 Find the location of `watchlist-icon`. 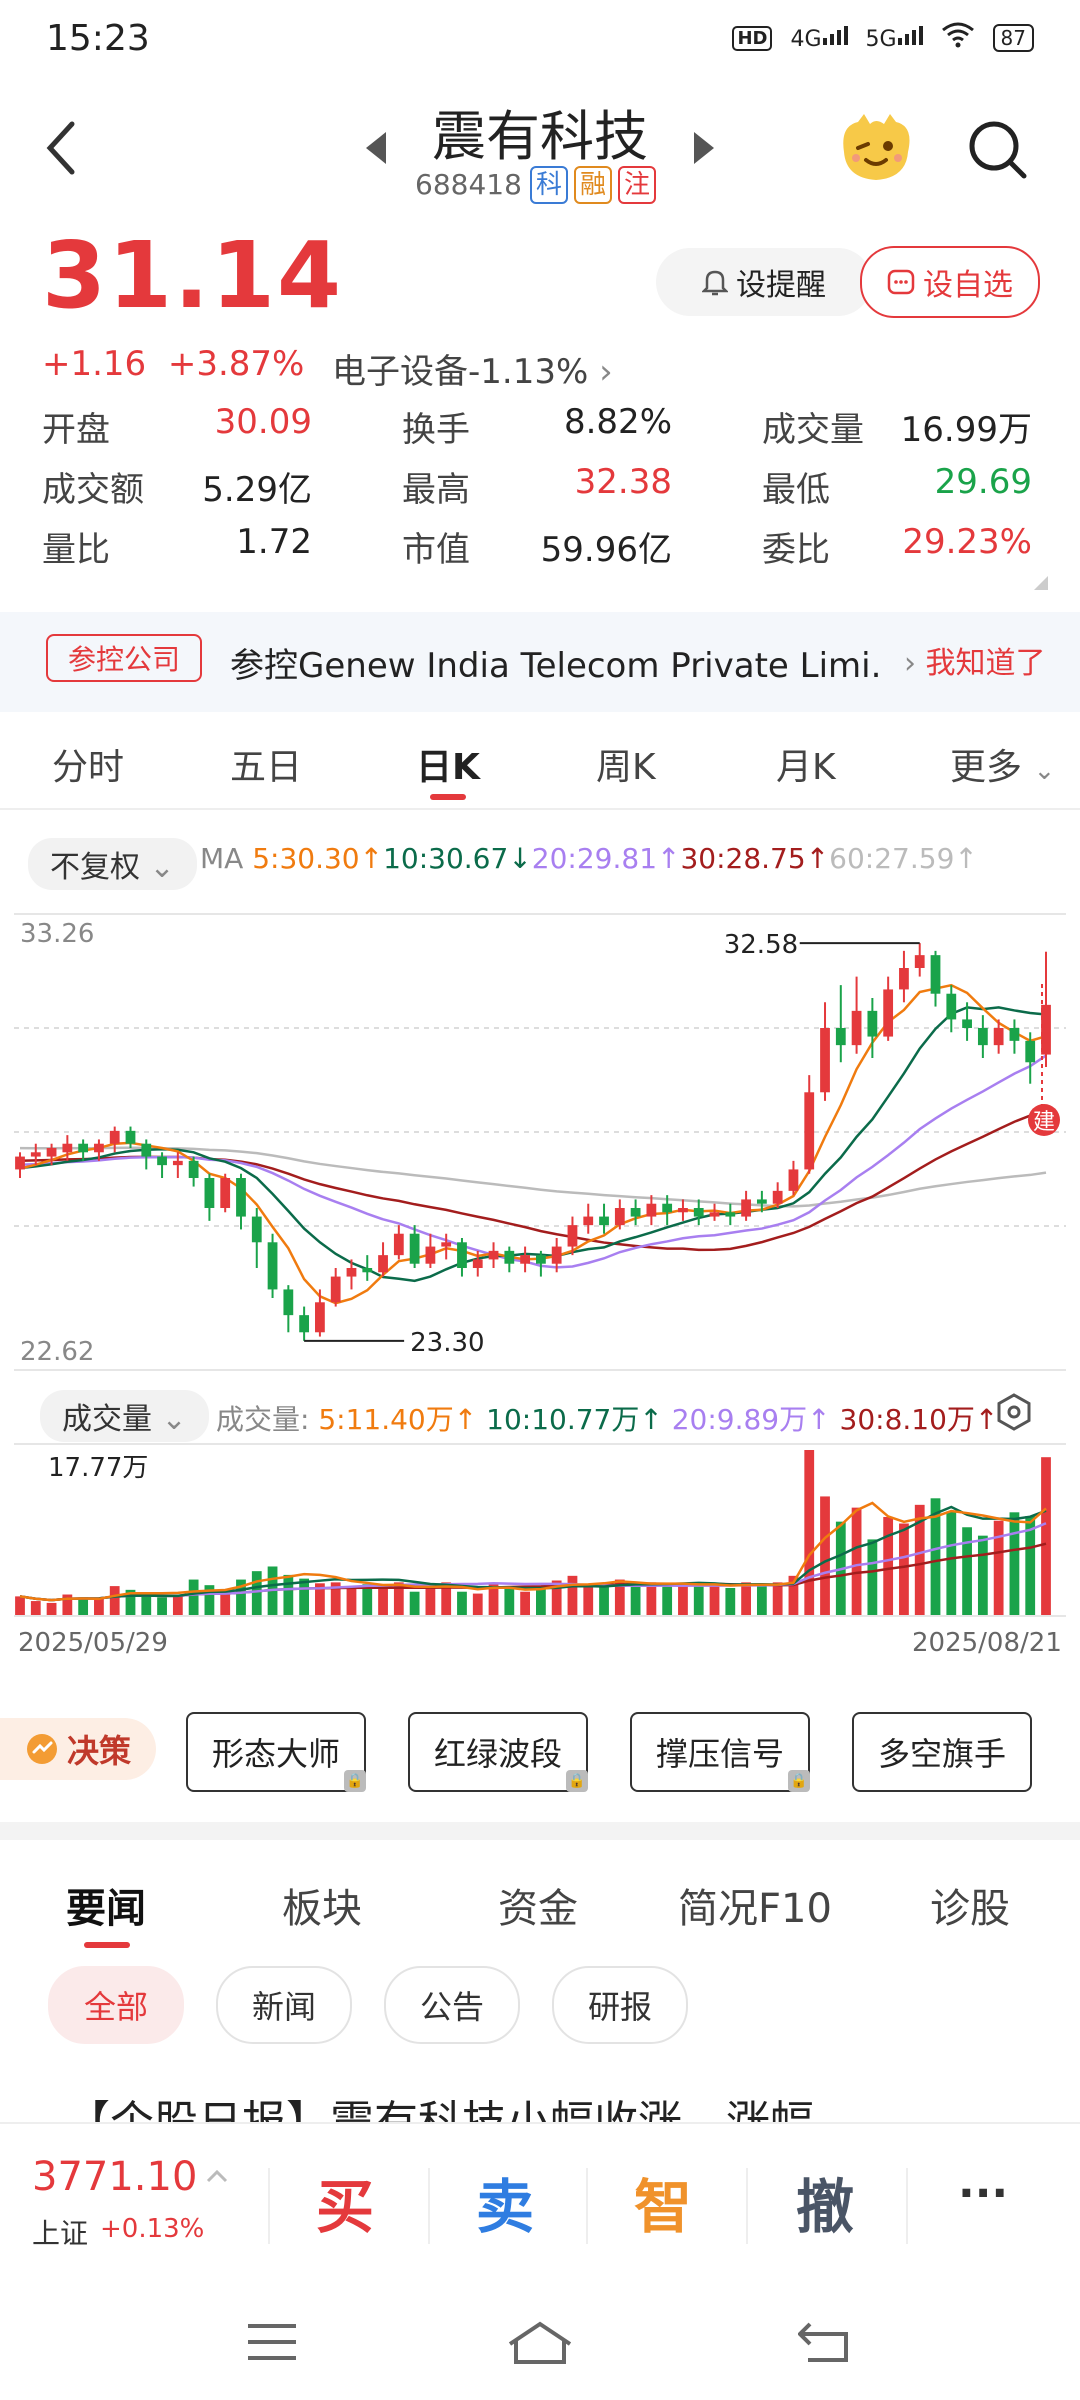

watchlist-icon is located at coordinates (901, 282).